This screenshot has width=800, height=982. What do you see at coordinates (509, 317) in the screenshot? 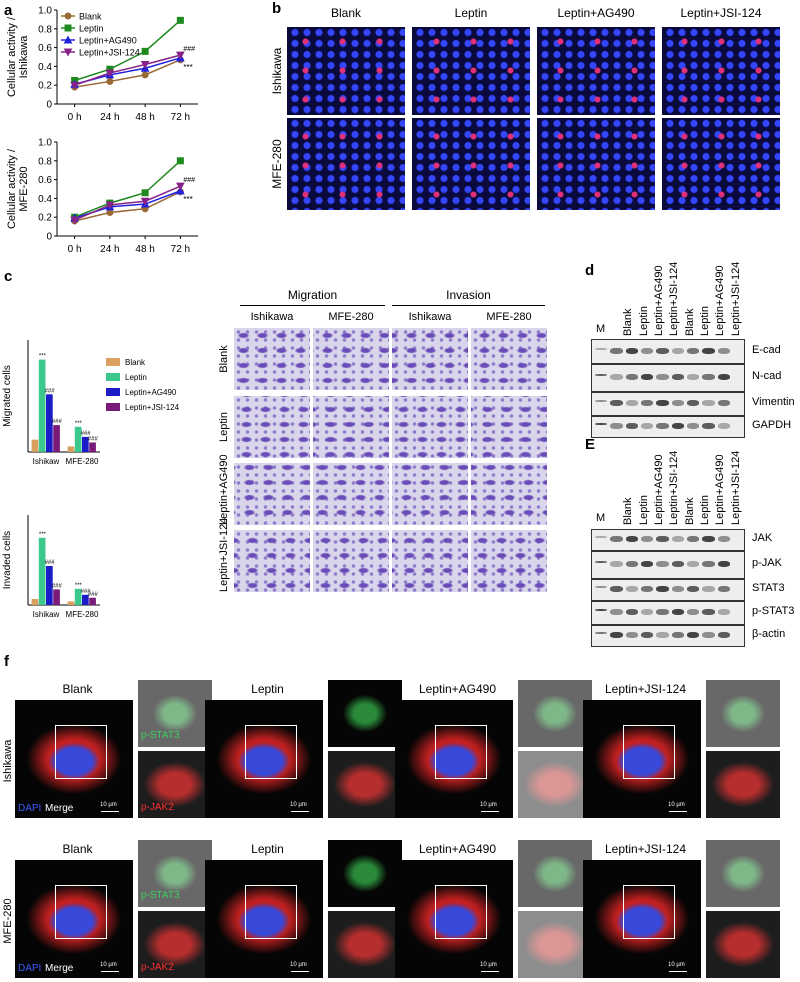
I see `cell-line-label: MFE-280` at bounding box center [509, 317].